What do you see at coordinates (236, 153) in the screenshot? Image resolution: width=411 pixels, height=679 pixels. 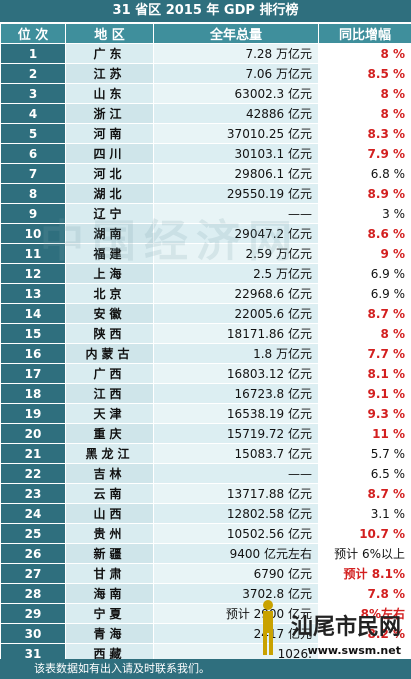 I see `gdp-cell: 30103.1 亿元` at bounding box center [236, 153].